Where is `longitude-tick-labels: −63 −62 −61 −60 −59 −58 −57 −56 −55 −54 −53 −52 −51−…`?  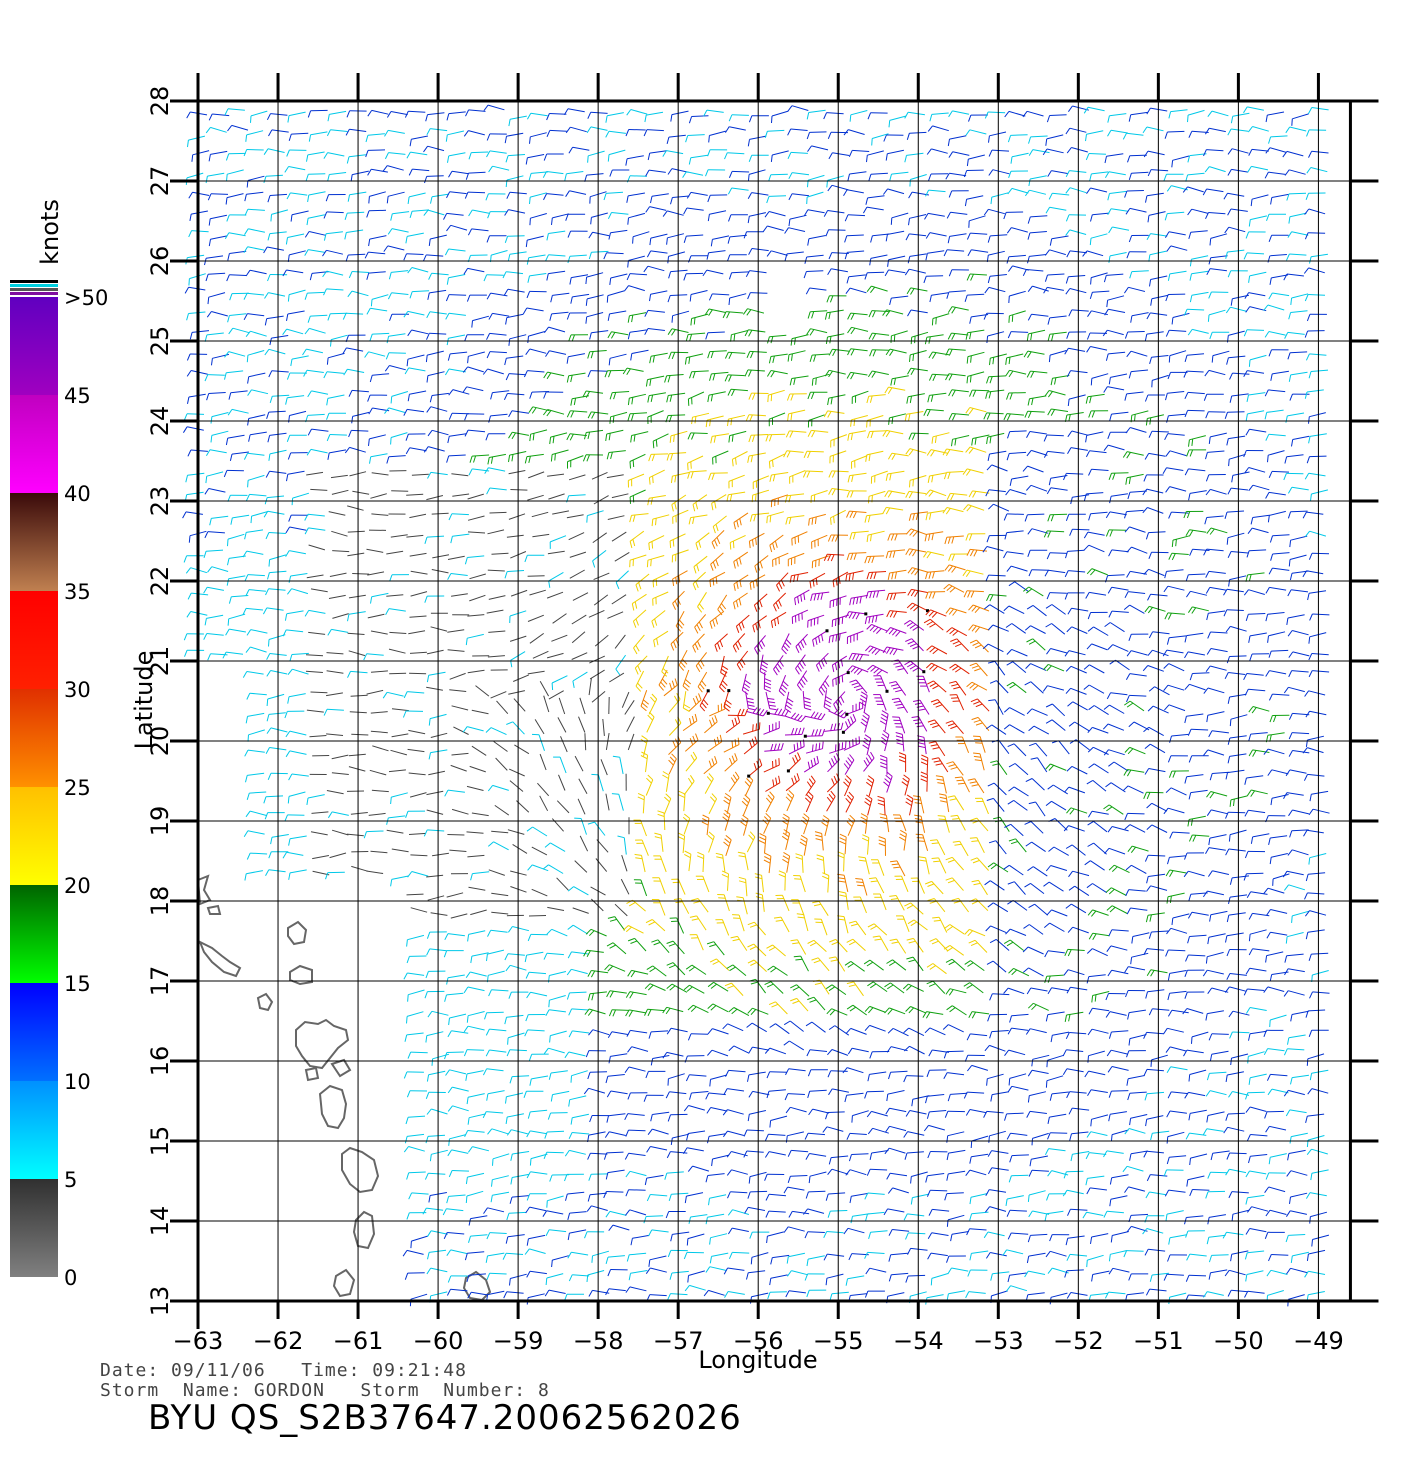
longitude-tick-labels: −63 −62 −61 −60 −59 −58 −57 −56 −55 −54 −53 −52 −51−… is located at coordinates (758, 1341).